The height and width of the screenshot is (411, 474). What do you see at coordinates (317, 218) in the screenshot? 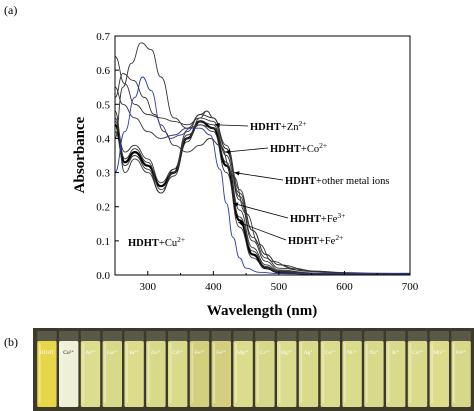
I see `annotation-label: HDHT+Fe3+` at bounding box center [317, 218].